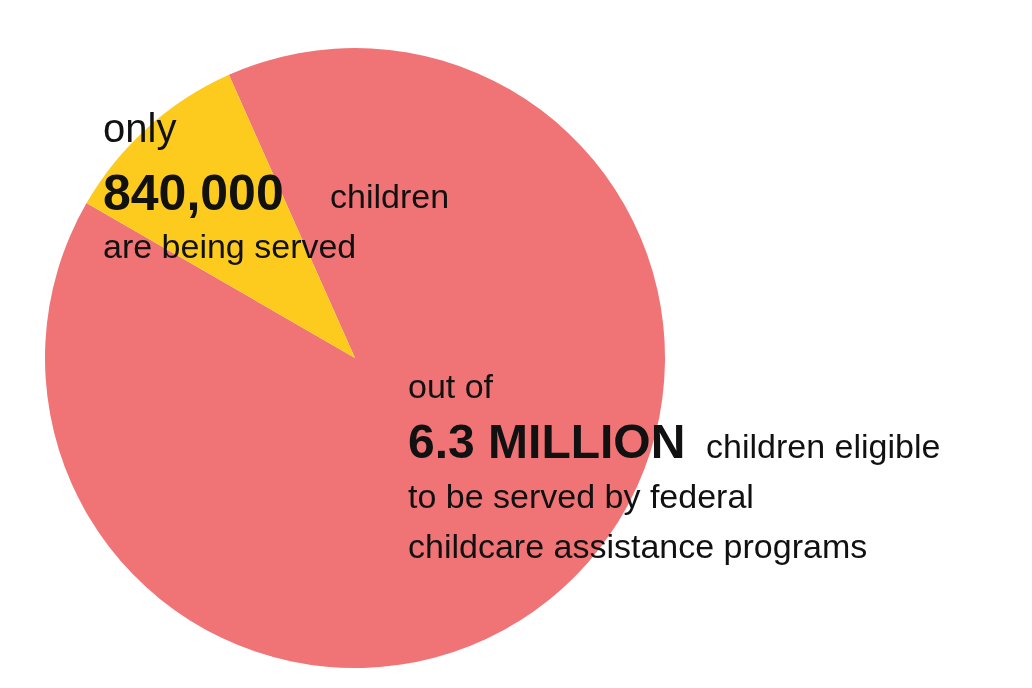 Image resolution: width=1032 pixels, height=688 pixels. I want to click on text: are being served, so click(230, 246).